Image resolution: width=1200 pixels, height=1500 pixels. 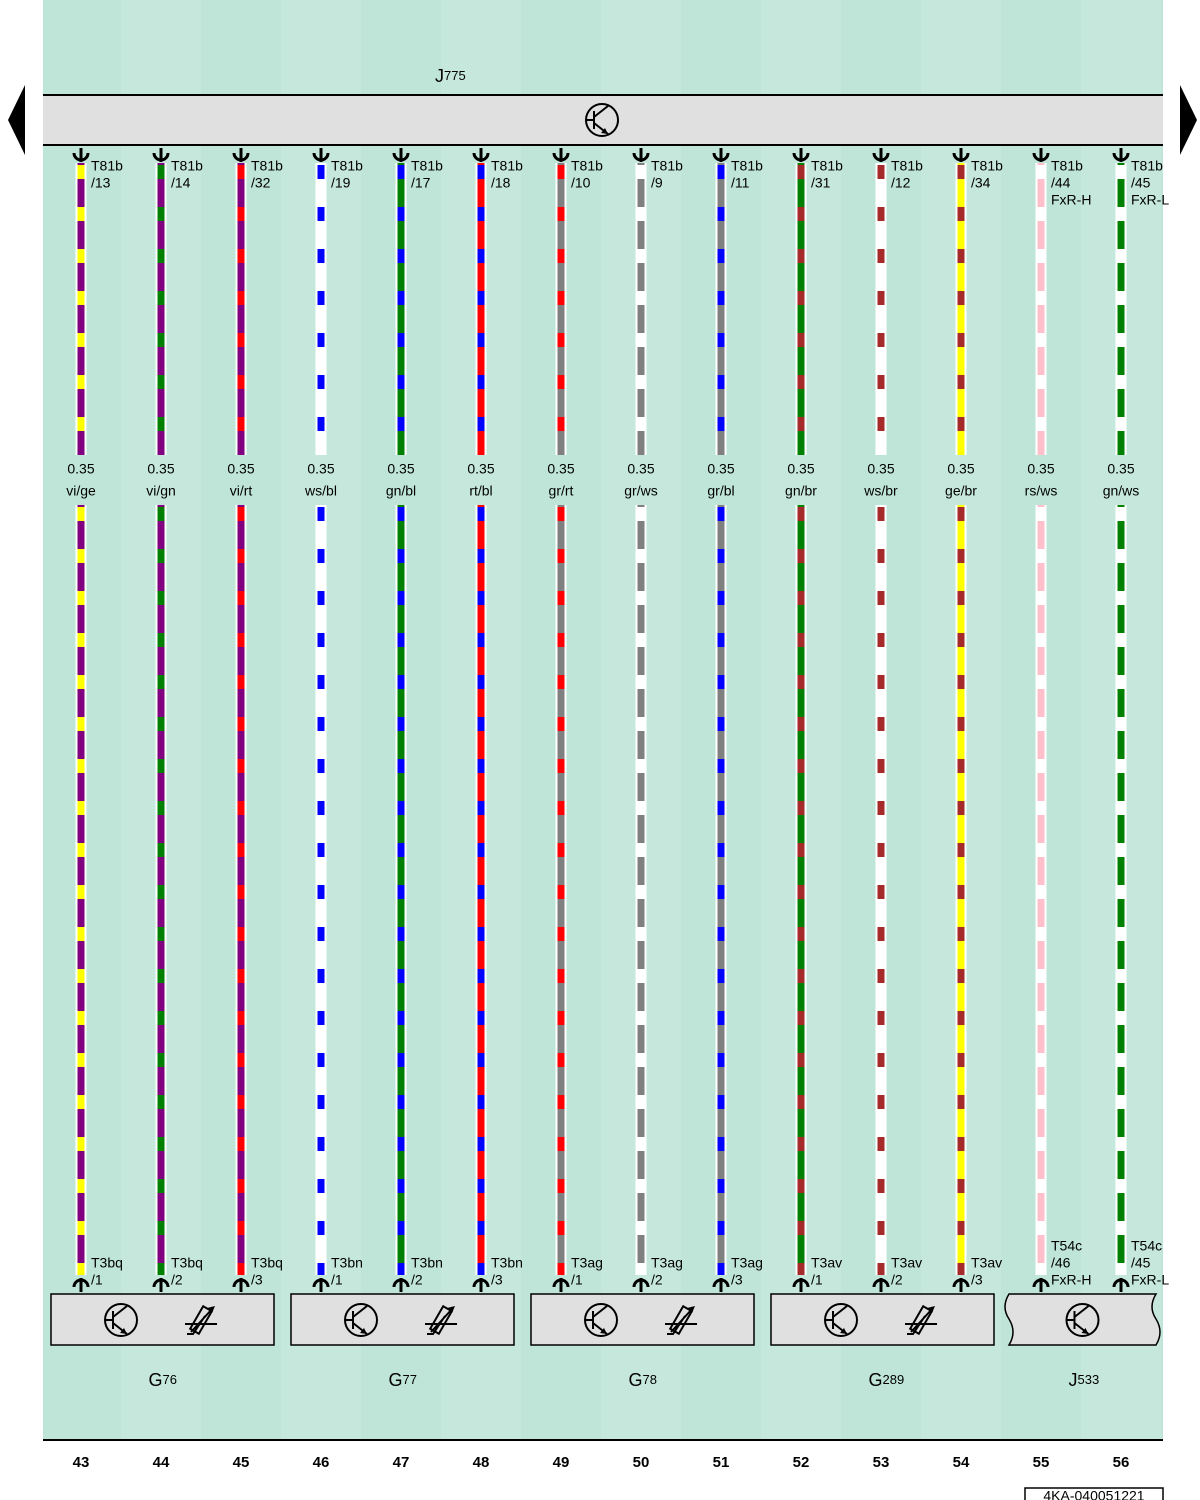 What do you see at coordinates (261, 183) in the screenshot?
I see `top-pin-label: /32` at bounding box center [261, 183].